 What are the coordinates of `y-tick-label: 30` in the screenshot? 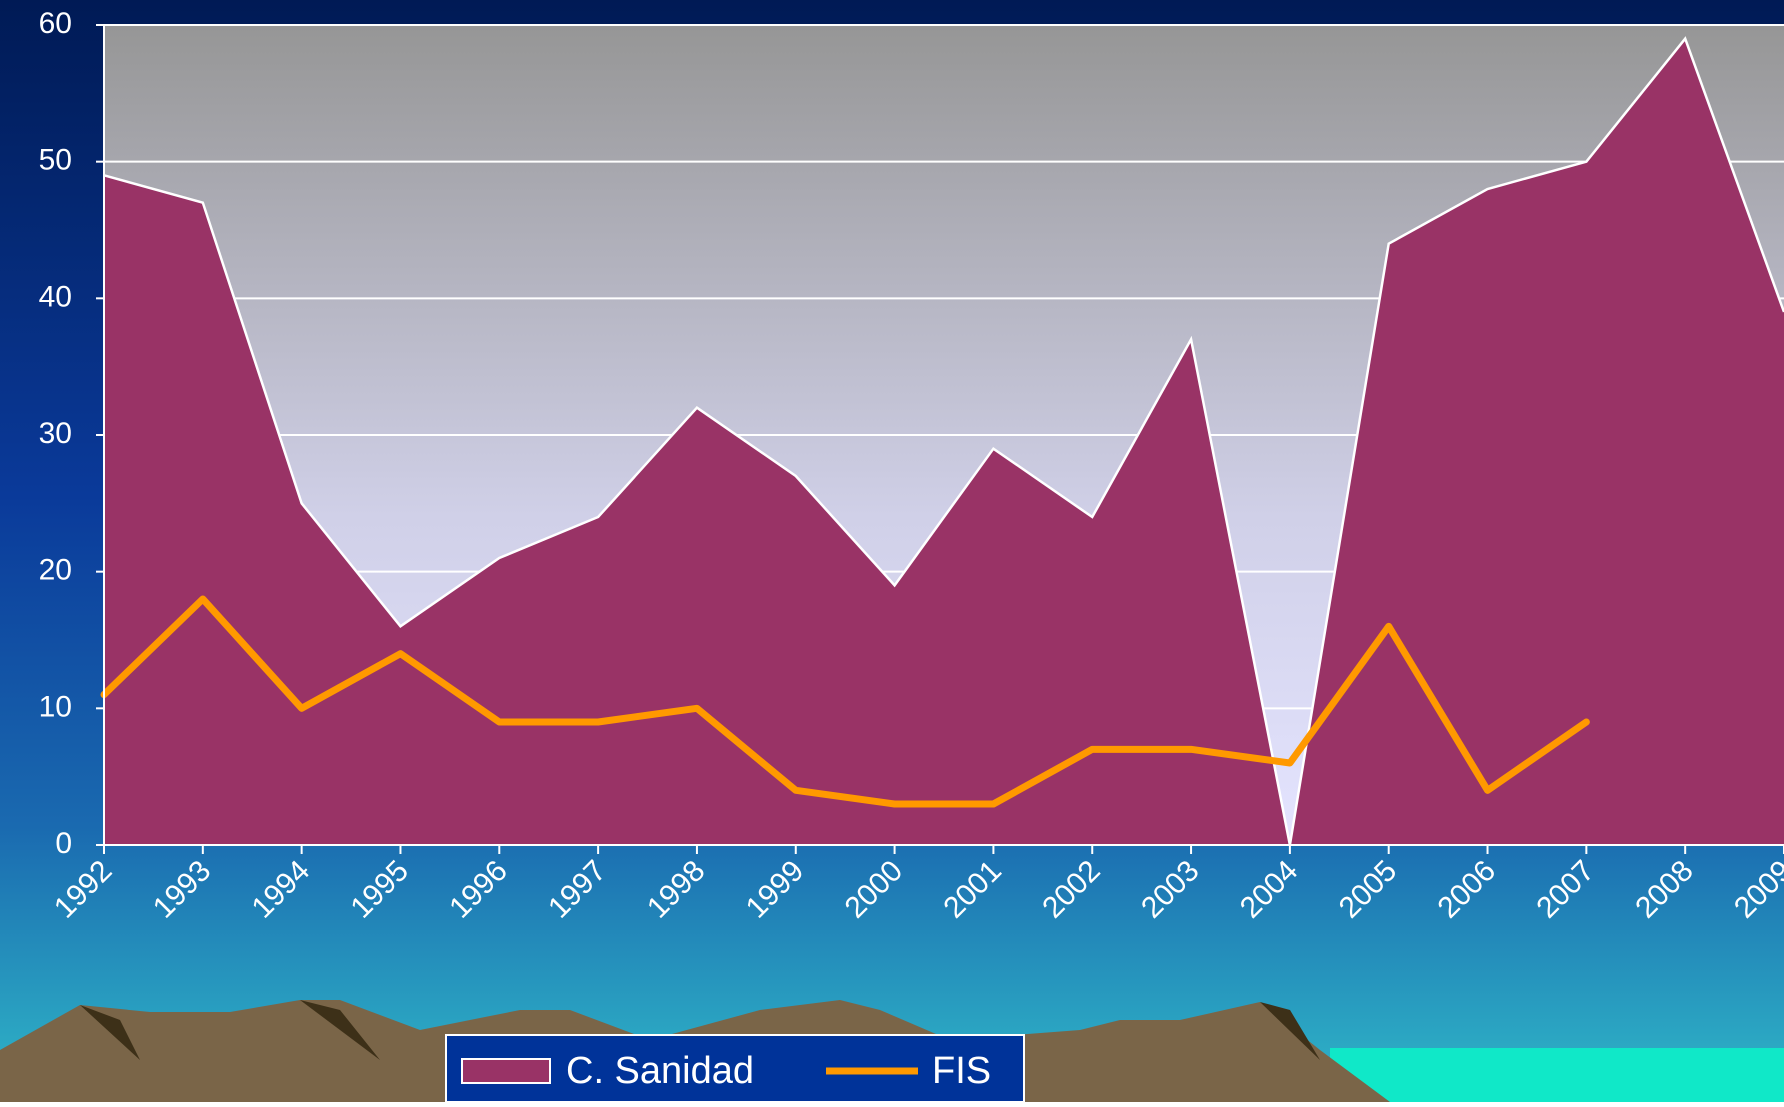 It's located at (55, 433).